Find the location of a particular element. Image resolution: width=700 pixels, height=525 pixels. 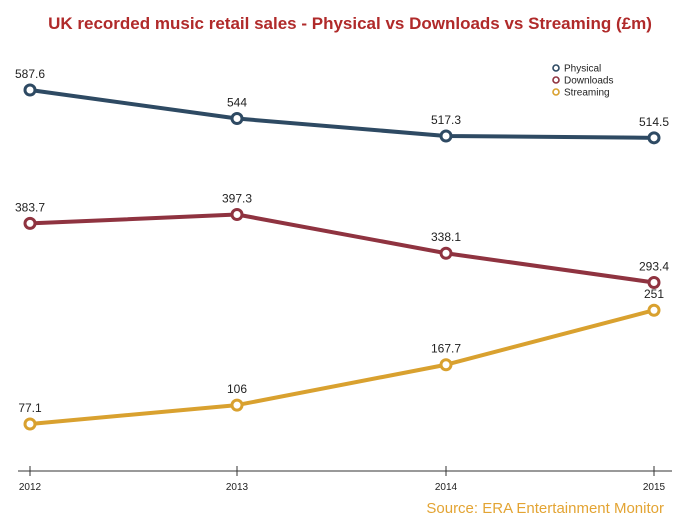

x-axis-ticks: 2012 2013 2014 2015 is located at coordinates (342, 479).